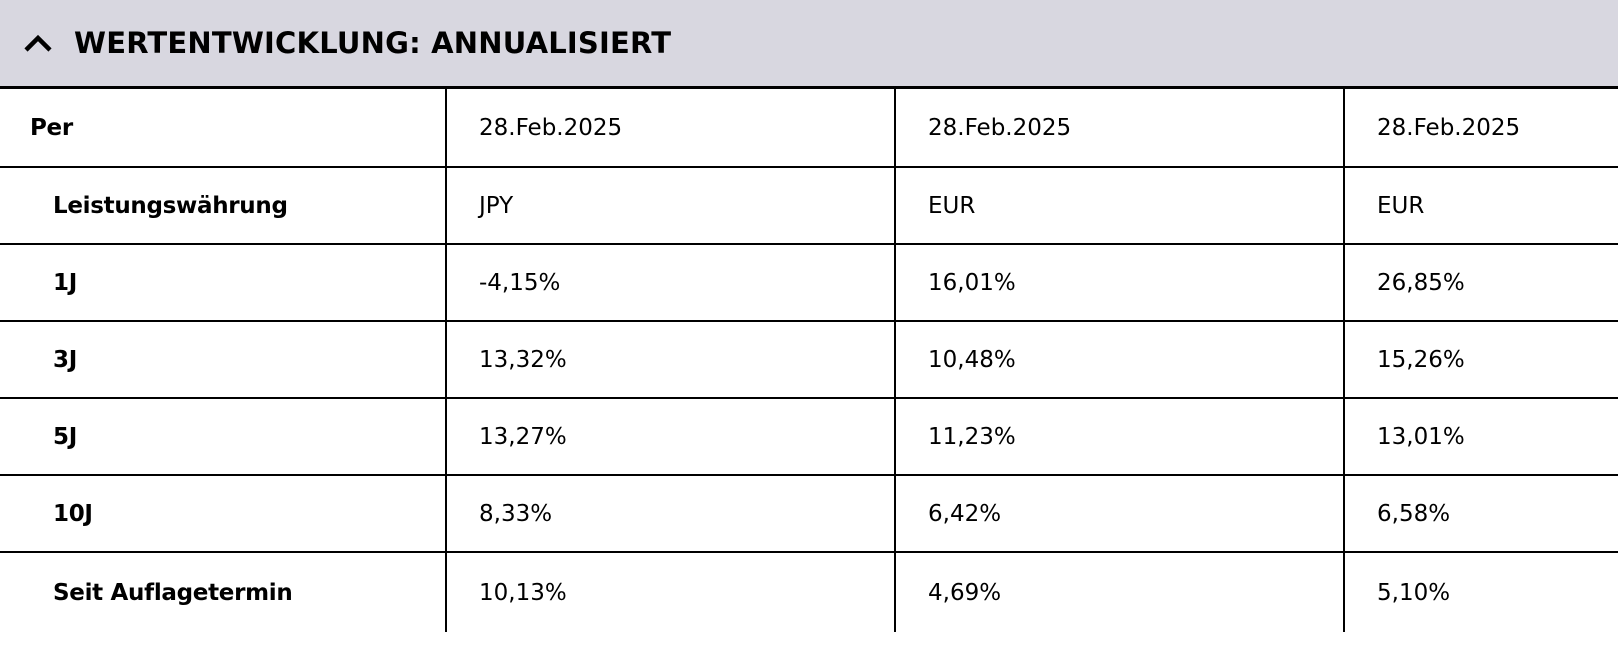 The width and height of the screenshot is (1618, 646). I want to click on row-label: 3J, so click(223, 360).